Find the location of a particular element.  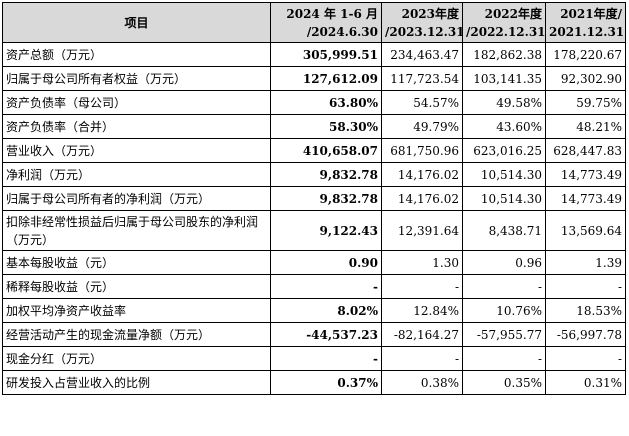

table-row: 基本每股收益（元） 0.90 1.30 0.96 1.39 is located at coordinates (314, 262).